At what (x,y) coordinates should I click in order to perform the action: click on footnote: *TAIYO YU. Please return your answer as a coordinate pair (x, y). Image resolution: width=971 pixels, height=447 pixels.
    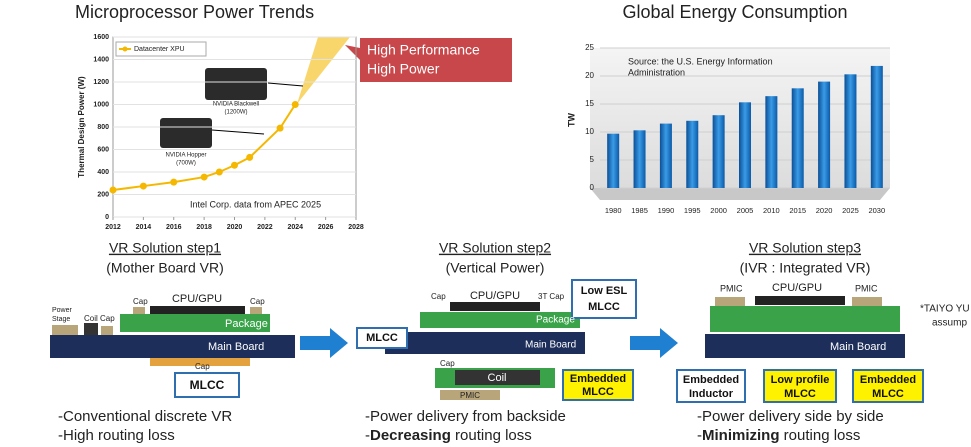
    Looking at the image, I should click on (945, 309).